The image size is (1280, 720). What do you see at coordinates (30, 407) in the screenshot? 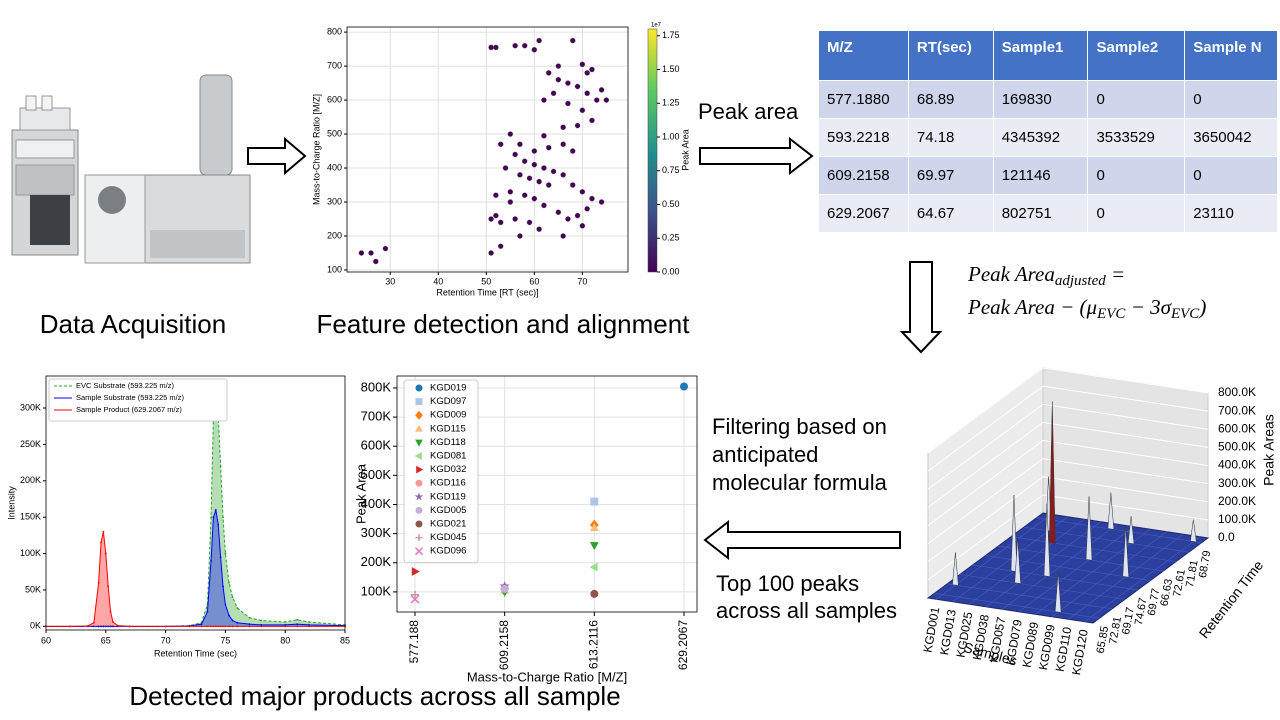
I see `y-tick-label: 300K` at bounding box center [30, 407].